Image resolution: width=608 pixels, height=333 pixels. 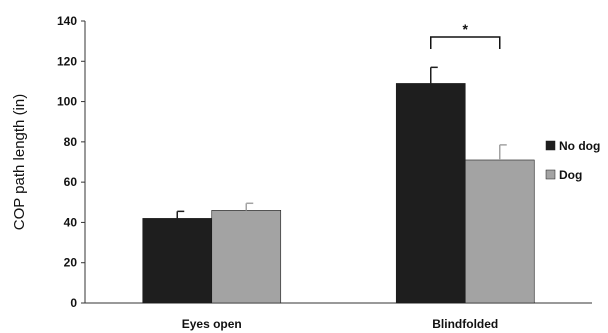 I want to click on y-tick-label: 100, so click(x=67, y=102).